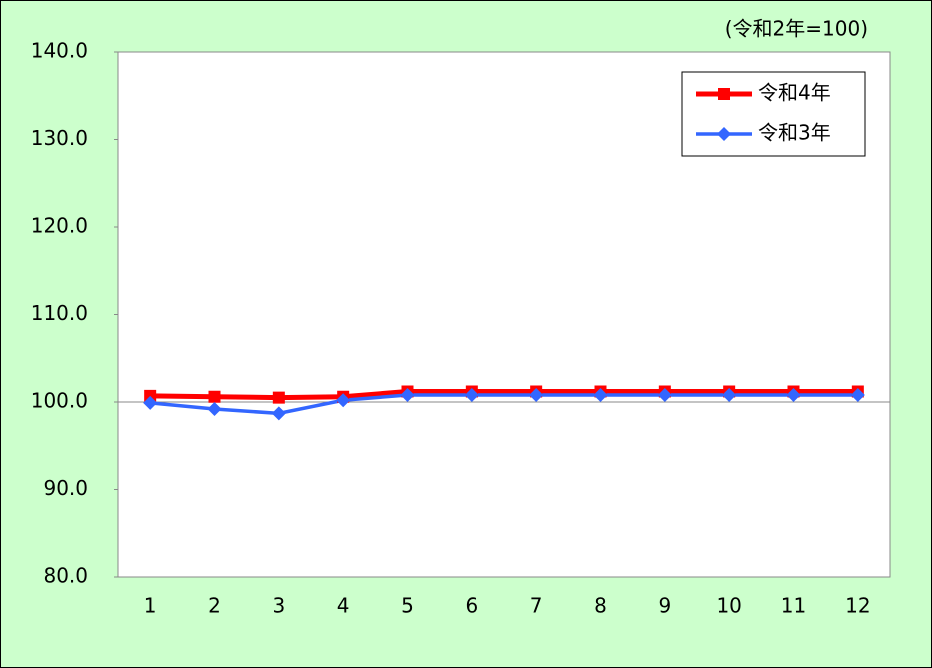 The width and height of the screenshot is (932, 668). Describe the element at coordinates (536, 606) in the screenshot. I see `x-tick-label: 7` at that location.